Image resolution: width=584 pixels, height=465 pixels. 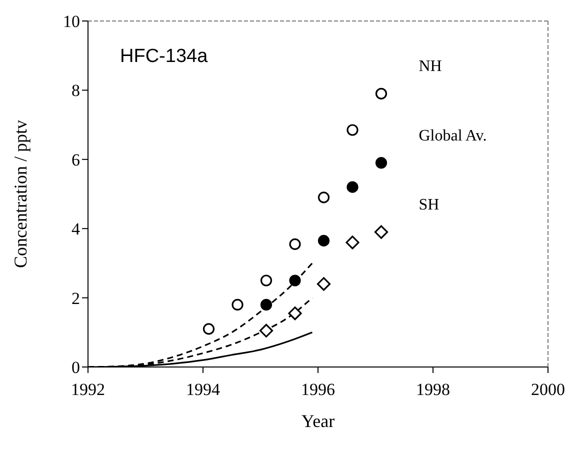 What do you see at coordinates (76, 368) in the screenshot?
I see `y-tick-label: 0` at bounding box center [76, 368].